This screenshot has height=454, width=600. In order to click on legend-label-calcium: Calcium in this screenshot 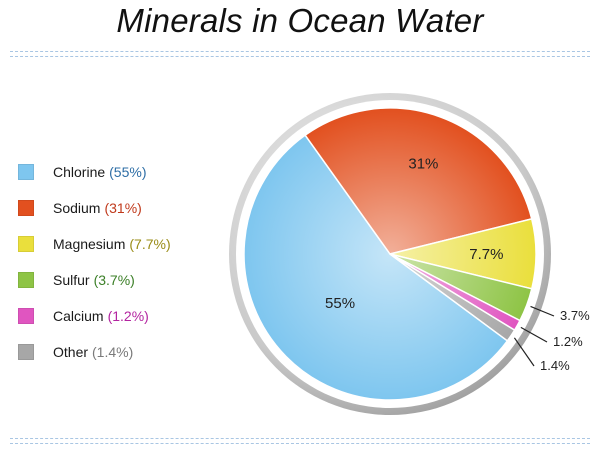, I will do `click(78, 316)`.